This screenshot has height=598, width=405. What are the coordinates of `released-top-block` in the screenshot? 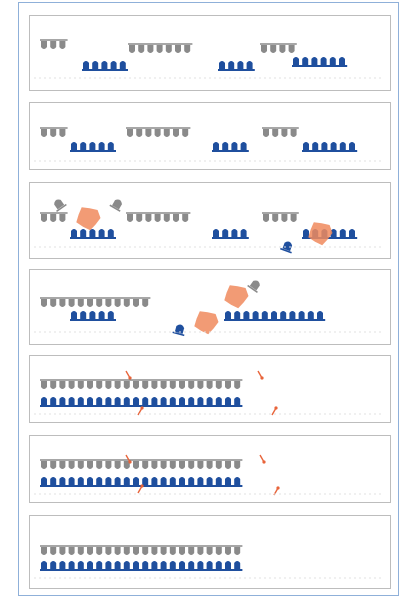 It's located at (253, 287).